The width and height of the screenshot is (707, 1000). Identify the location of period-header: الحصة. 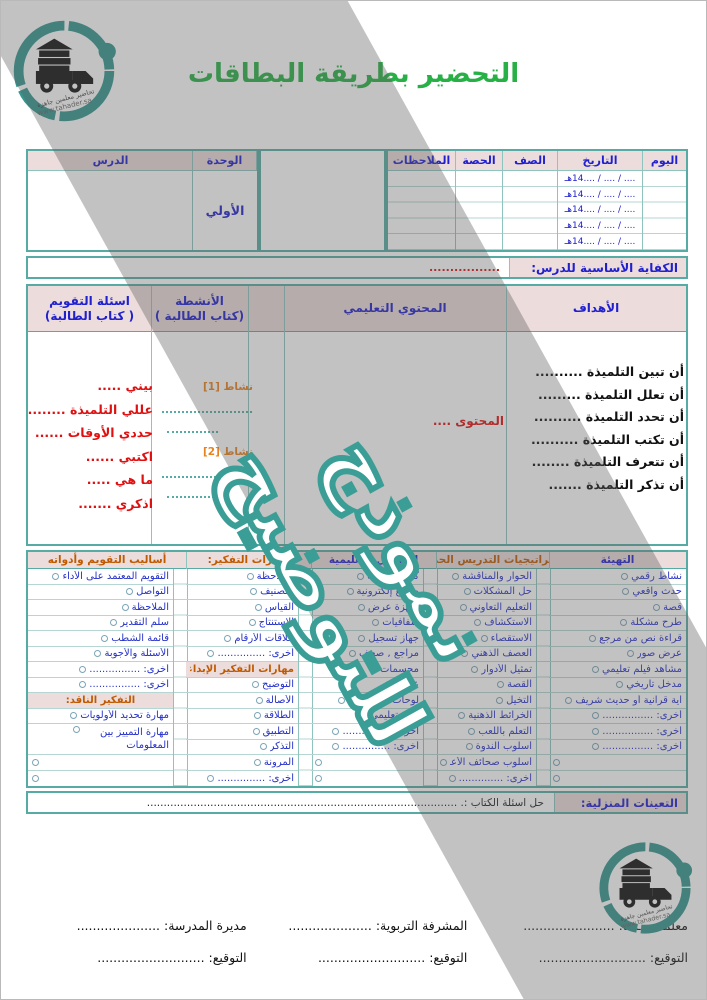
(479, 161).